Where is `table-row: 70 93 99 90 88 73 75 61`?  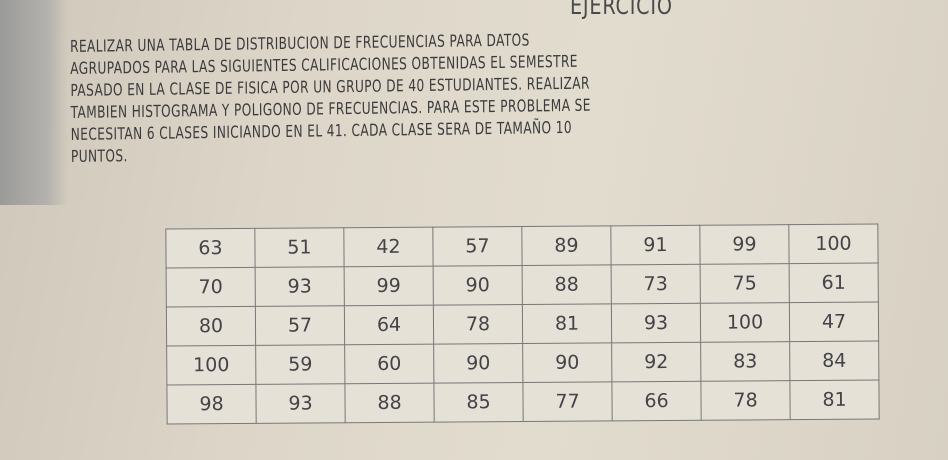 table-row: 70 93 99 90 88 73 75 61 is located at coordinates (522, 285).